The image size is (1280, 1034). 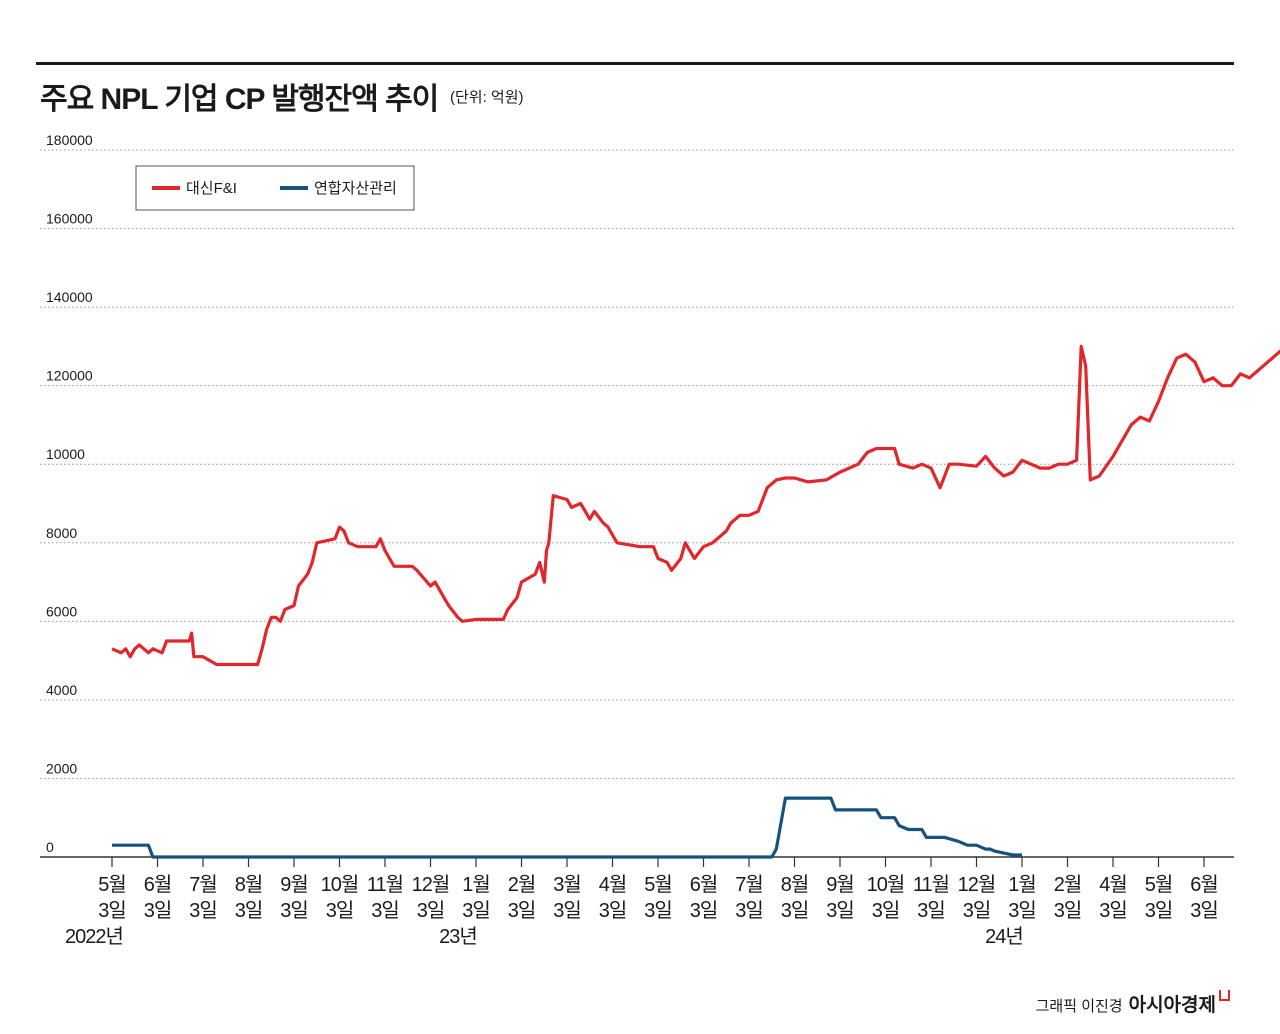 What do you see at coordinates (61, 690) in the screenshot?
I see `y-tick-label: 4000` at bounding box center [61, 690].